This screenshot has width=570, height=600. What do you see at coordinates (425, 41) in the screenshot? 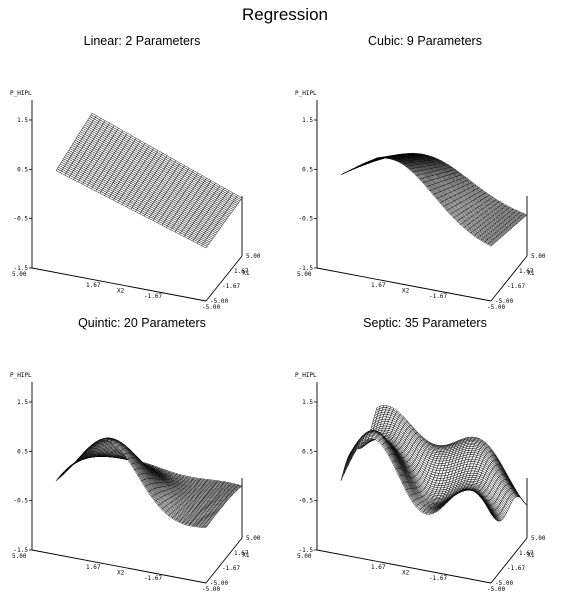
I see `chart-title: Cubic: 9 Parameters` at bounding box center [425, 41].